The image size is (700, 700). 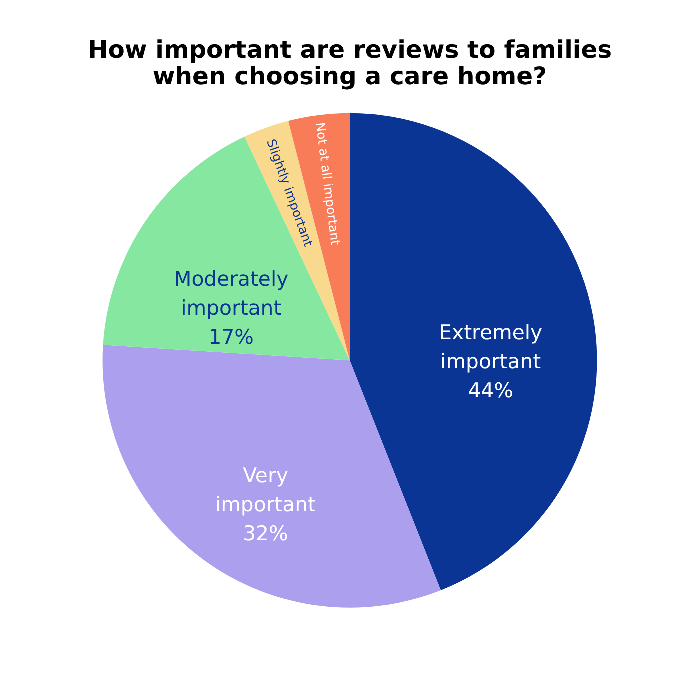 I want to click on chart-title: How important are reviews to families when choosing a care home?, so click(x=350, y=63).